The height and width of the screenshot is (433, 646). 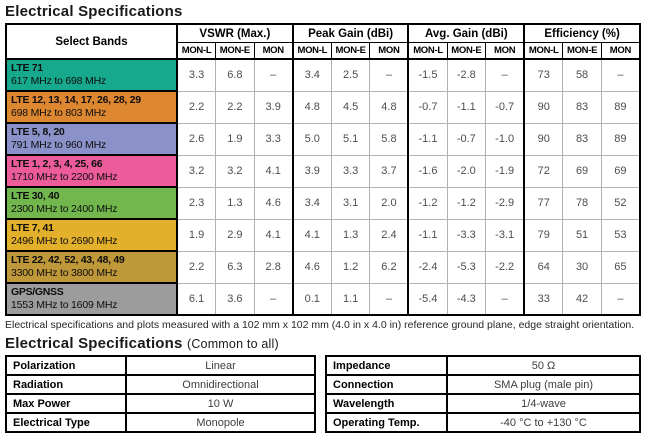 I want to click on value-cell: 2.0, so click(x=389, y=203).